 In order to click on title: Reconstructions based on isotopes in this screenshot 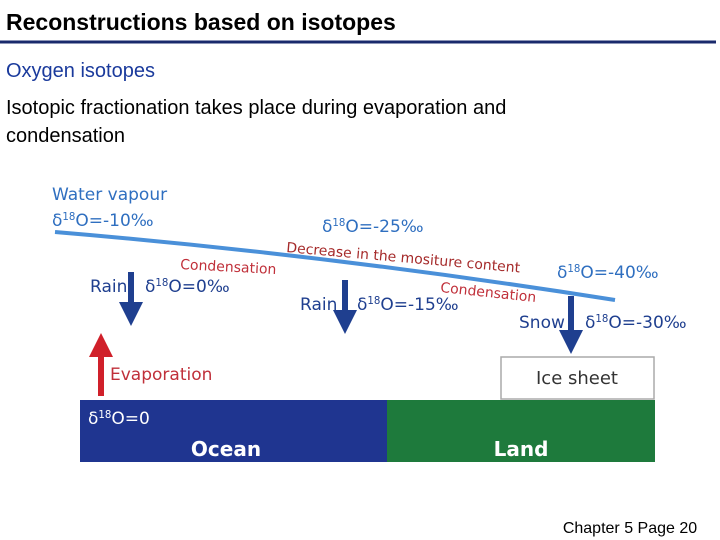, I will do `click(201, 22)`.